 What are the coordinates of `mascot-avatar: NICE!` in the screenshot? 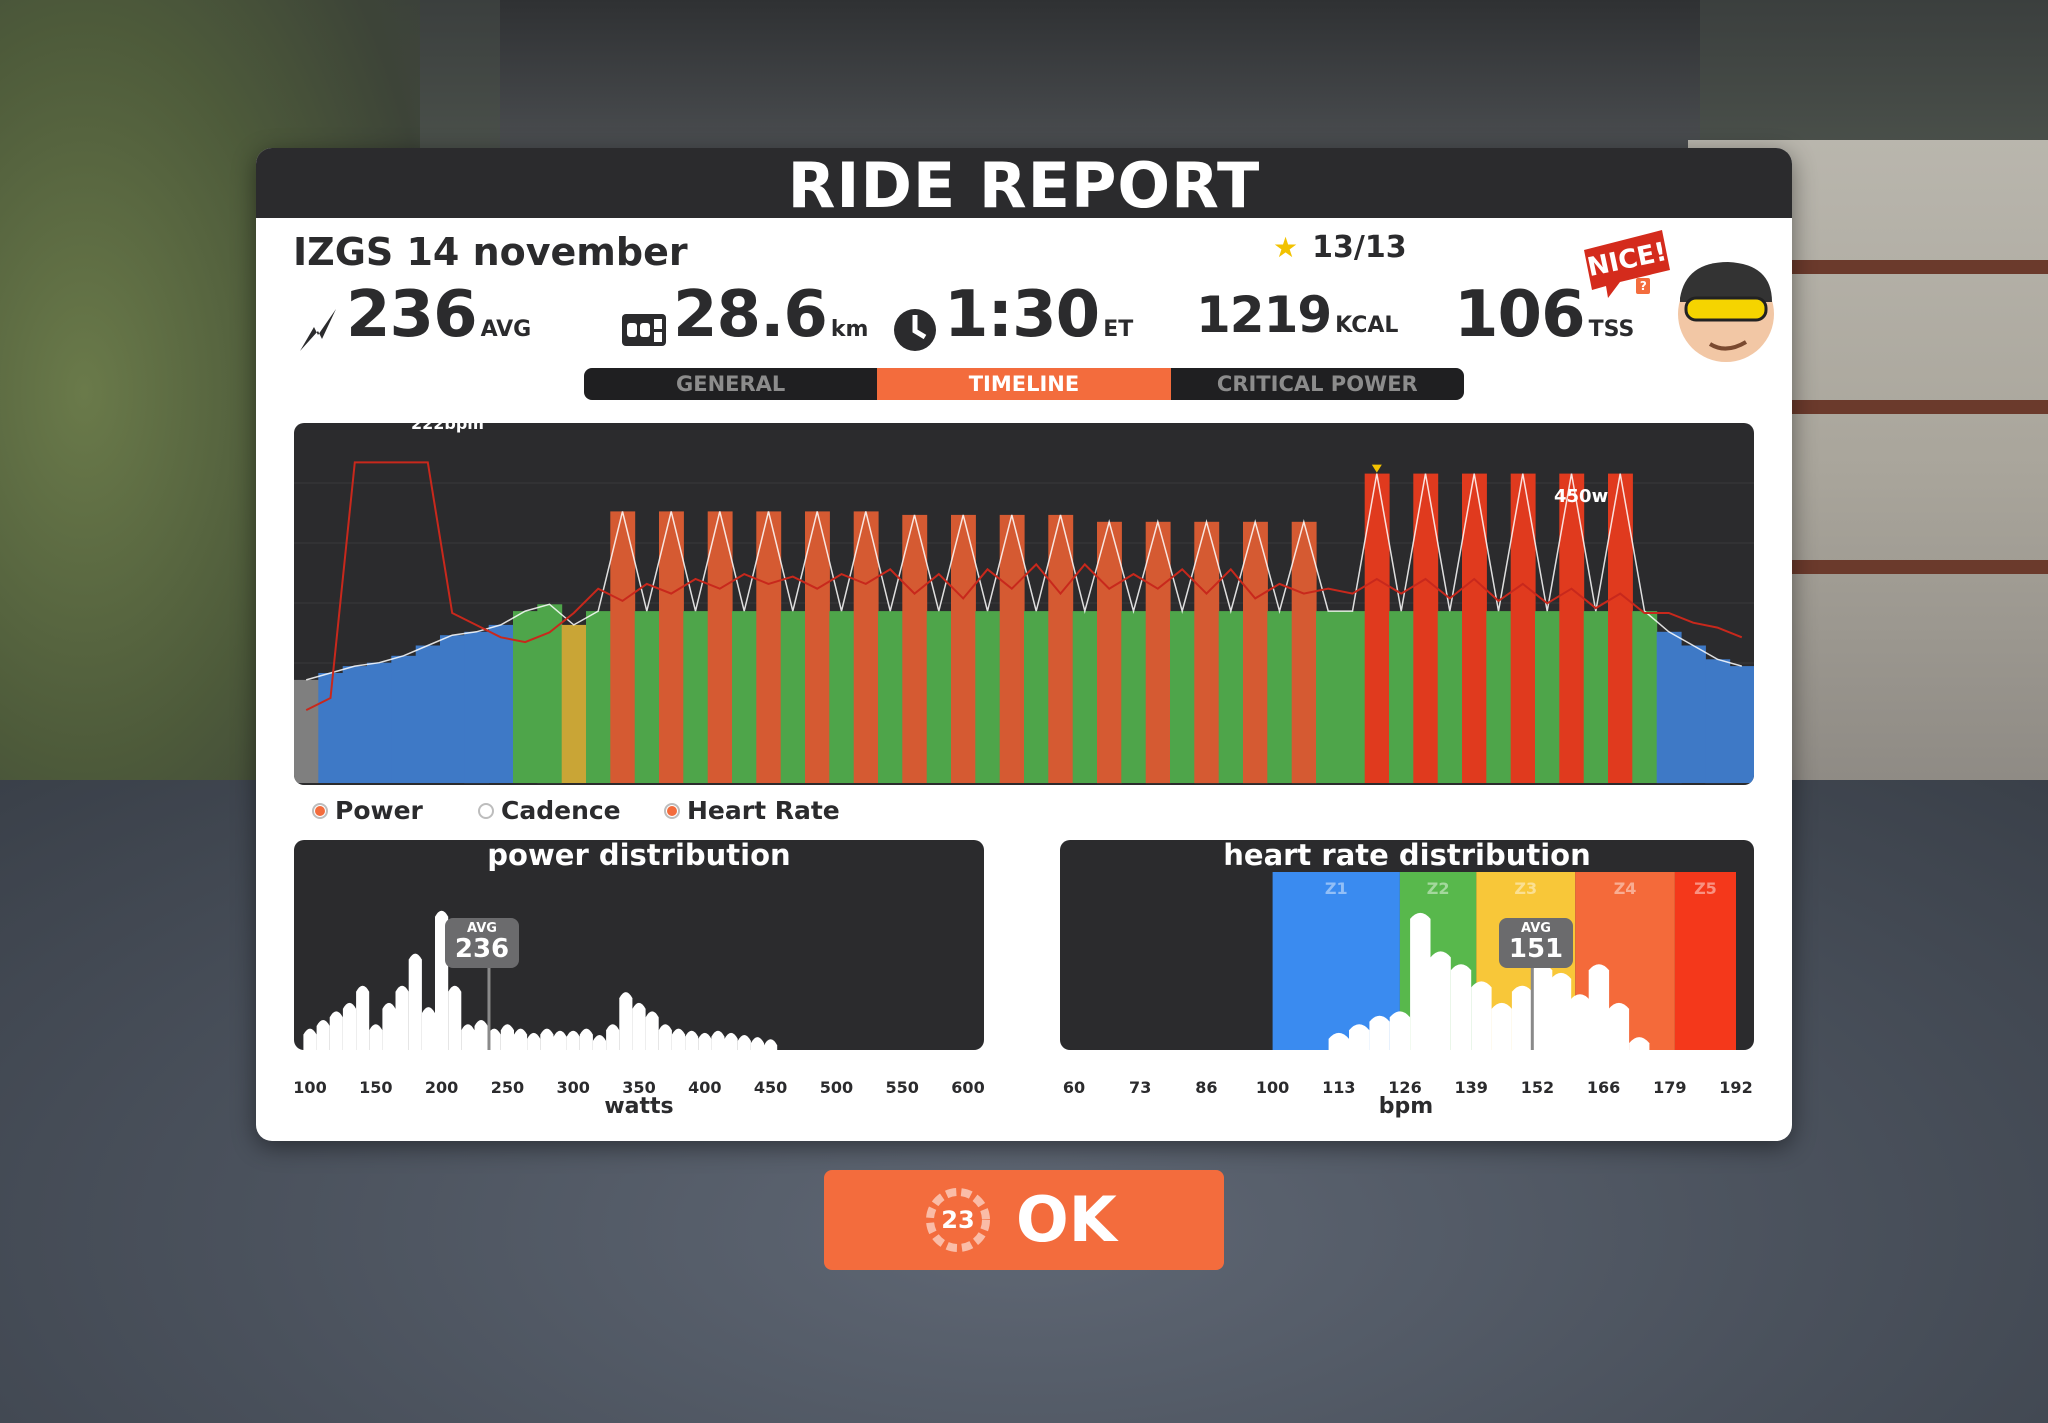 It's located at (1679, 296).